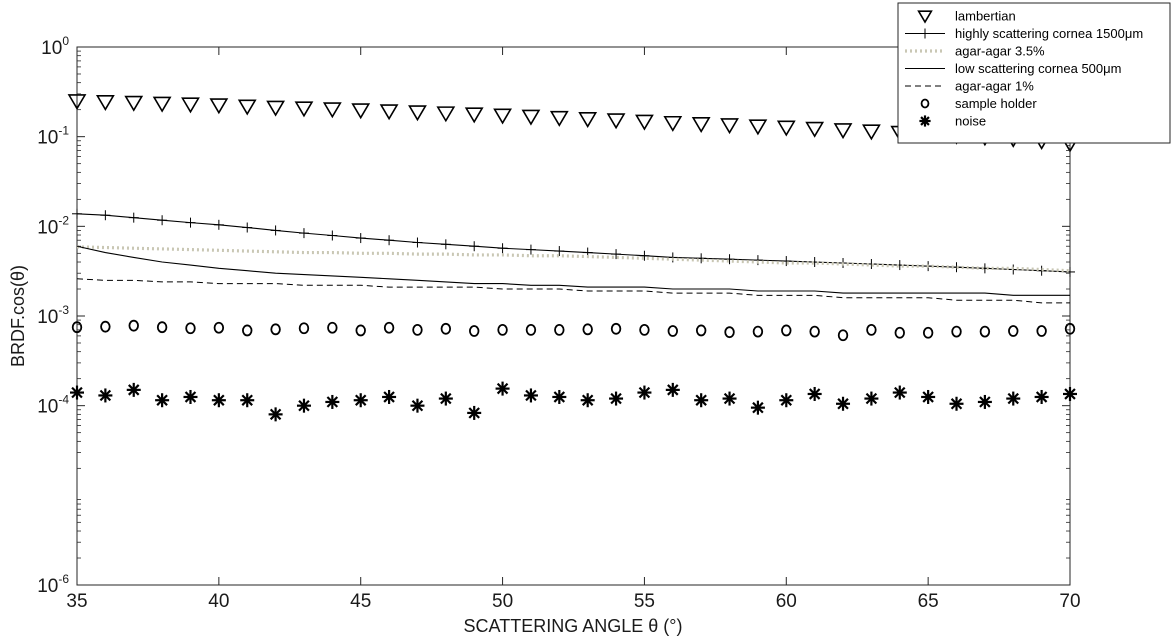 Image resolution: width=1173 pixels, height=642 pixels. Describe the element at coordinates (55, 46) in the screenshot. I see `y-tick-label: 10⁰` at that location.